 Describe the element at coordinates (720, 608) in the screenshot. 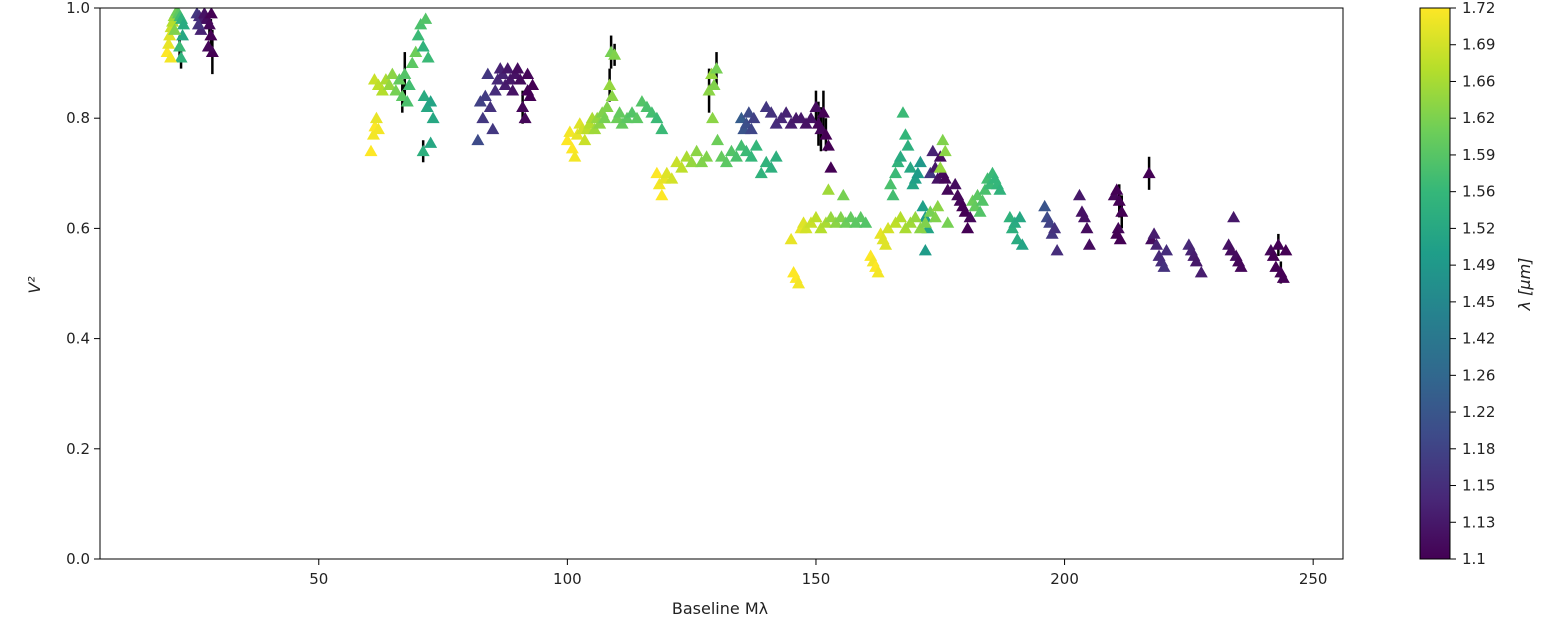

I see `x-axis-label: Baseline Mλ` at that location.